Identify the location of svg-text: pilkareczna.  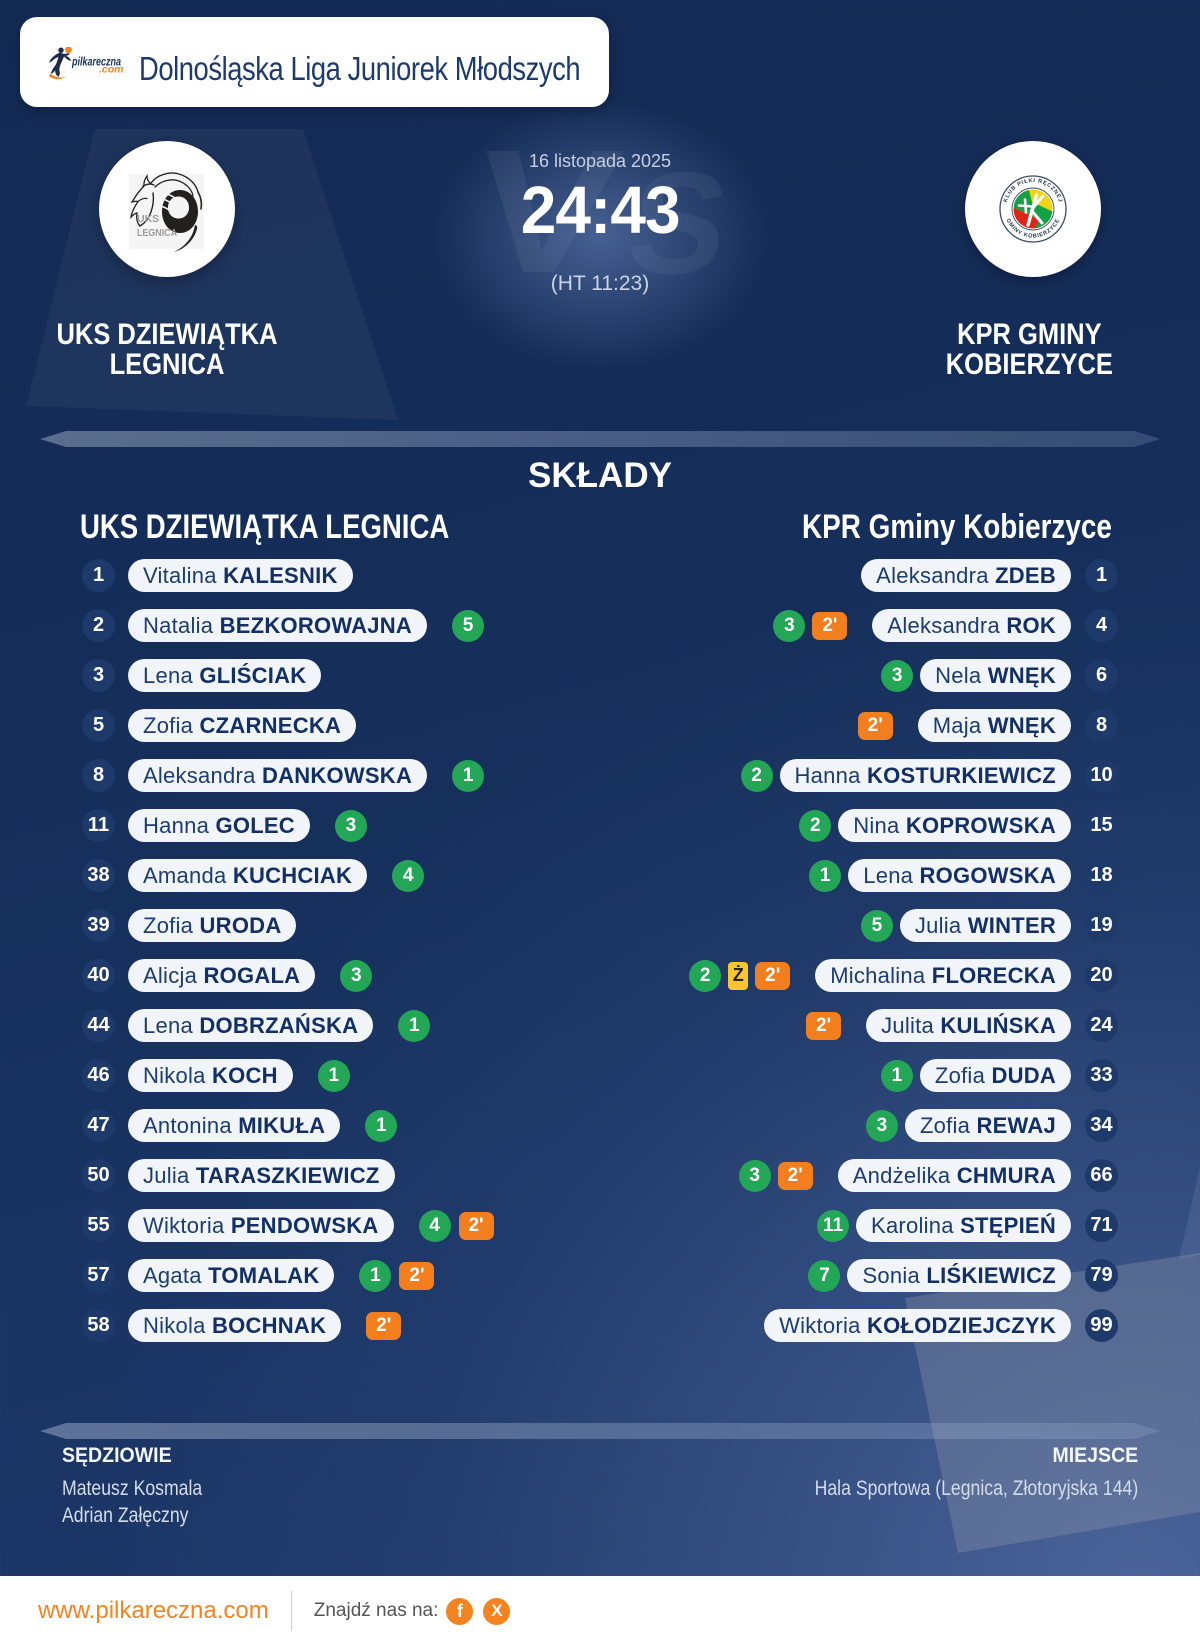
(96, 62).